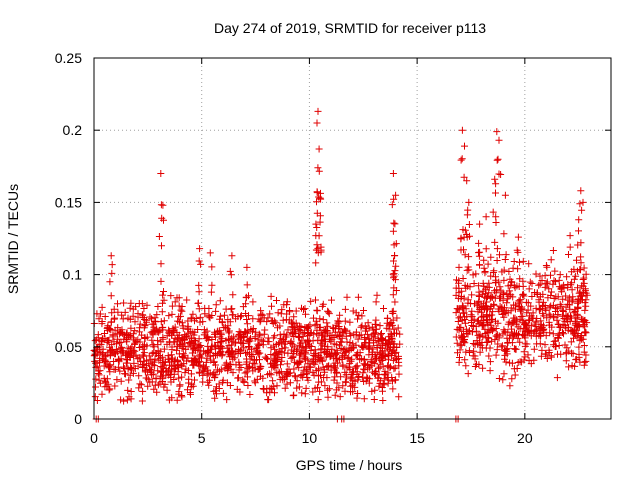  I want to click on x-axis-label: GPS time / hours, so click(349, 465).